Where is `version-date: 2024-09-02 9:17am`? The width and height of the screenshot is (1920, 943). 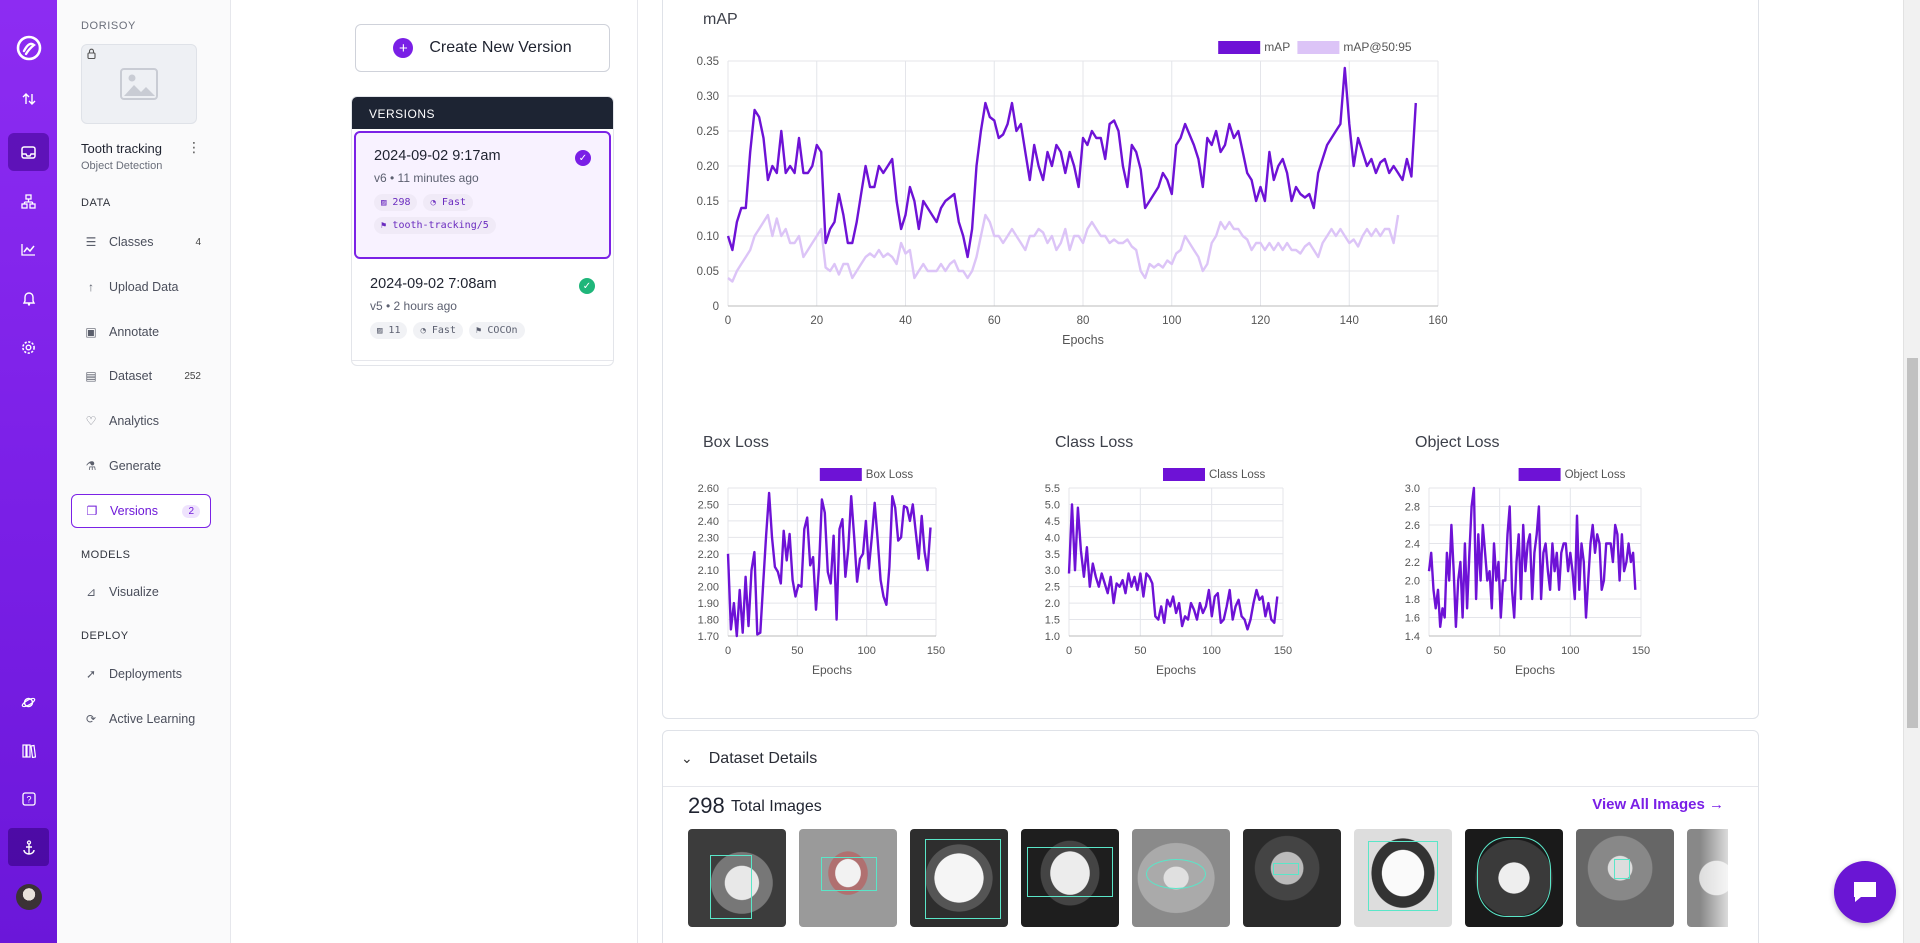 version-date: 2024-09-02 9:17am is located at coordinates (437, 156).